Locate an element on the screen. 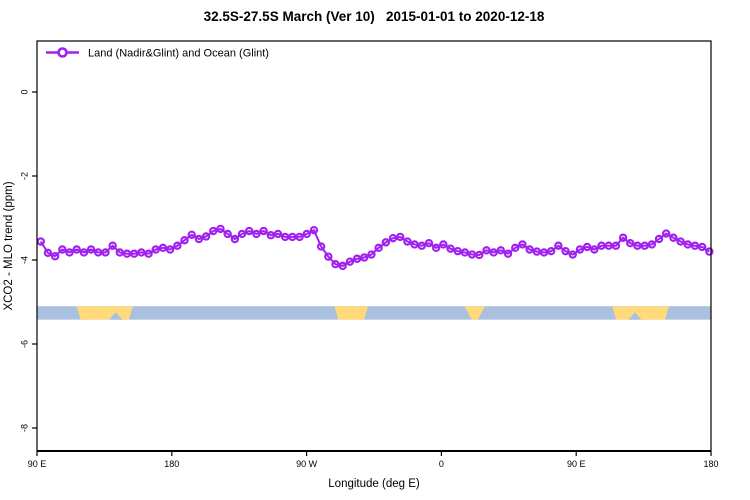 The height and width of the screenshot is (500, 750). ocean-band is located at coordinates (374, 313).